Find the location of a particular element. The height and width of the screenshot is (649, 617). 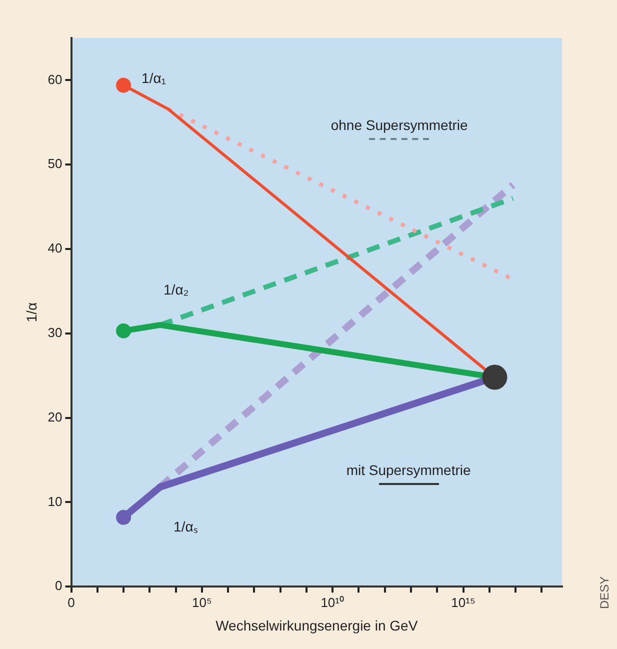

x-tick-label: 10¹⁵ is located at coordinates (463, 602).